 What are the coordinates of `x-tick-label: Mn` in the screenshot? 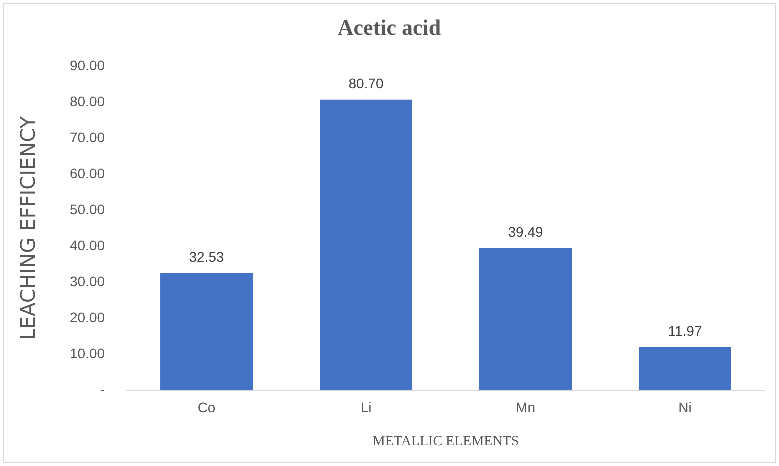 It's located at (526, 408).